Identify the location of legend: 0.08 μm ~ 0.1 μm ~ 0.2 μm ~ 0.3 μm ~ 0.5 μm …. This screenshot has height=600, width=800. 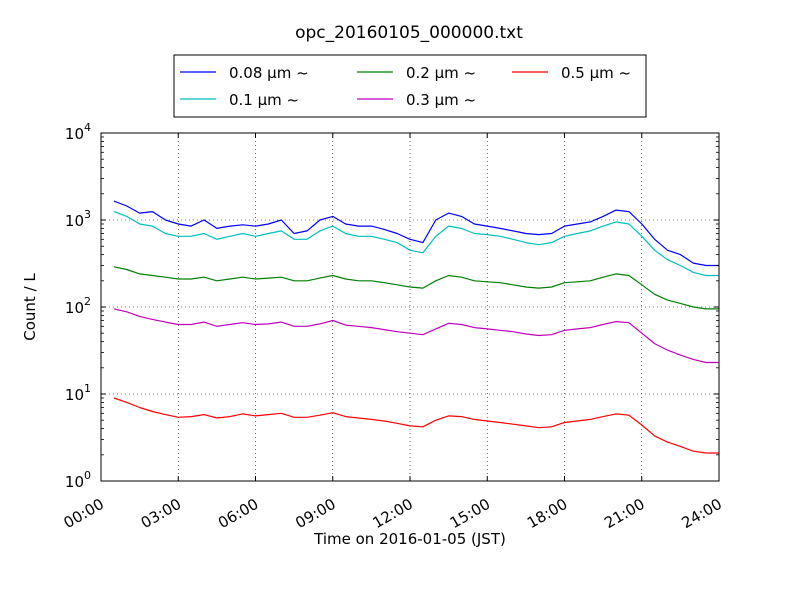
(410, 86).